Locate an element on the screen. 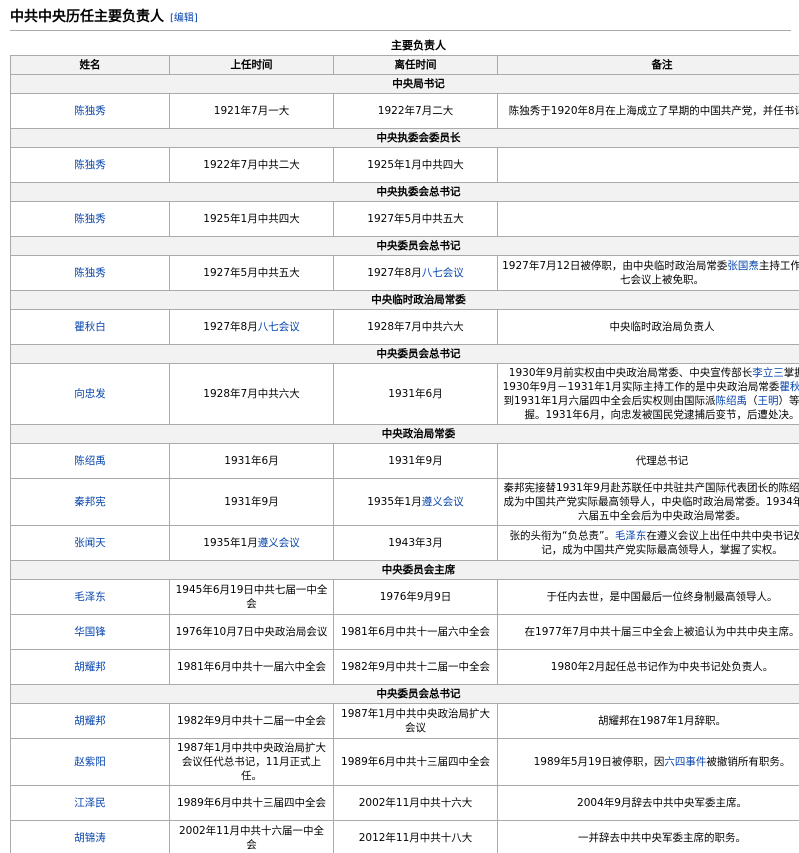  cell: 代理总书记 is located at coordinates (648, 461).